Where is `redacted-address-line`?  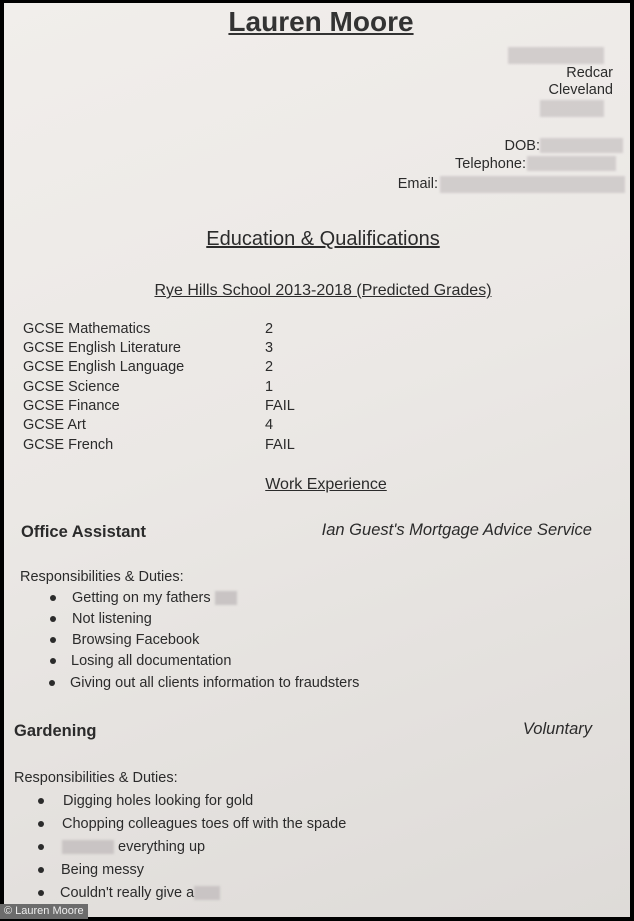 redacted-address-line is located at coordinates (556, 55).